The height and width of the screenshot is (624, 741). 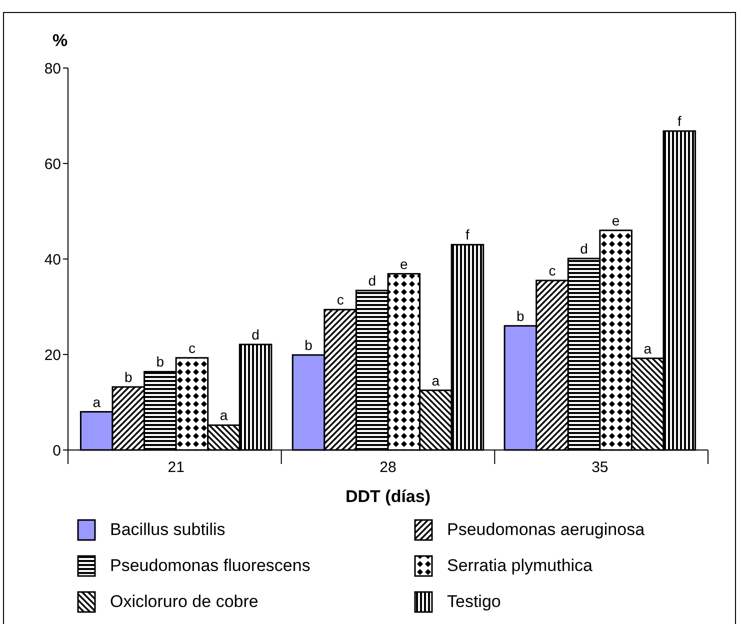 What do you see at coordinates (60, 40) in the screenshot?
I see `y-axis-title: %` at bounding box center [60, 40].